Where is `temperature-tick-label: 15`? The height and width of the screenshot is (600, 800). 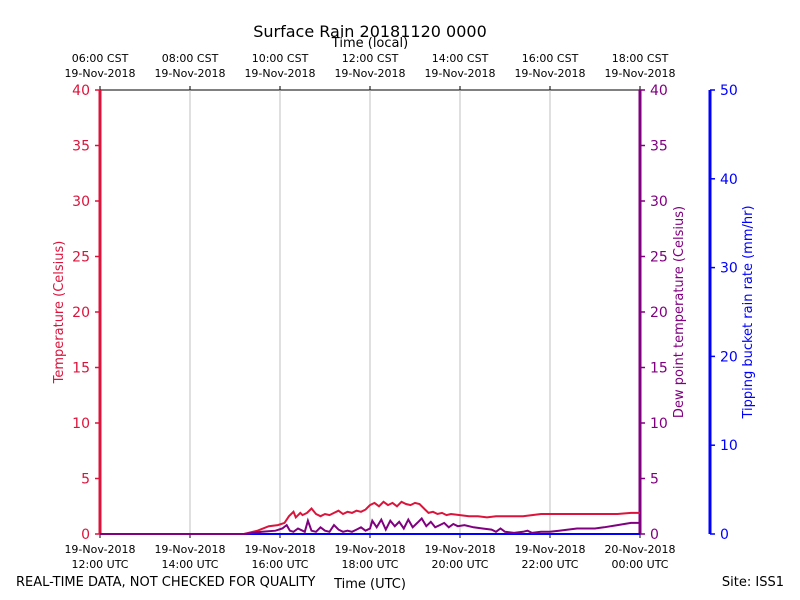 temperature-tick-label: 15 is located at coordinates (81, 369).